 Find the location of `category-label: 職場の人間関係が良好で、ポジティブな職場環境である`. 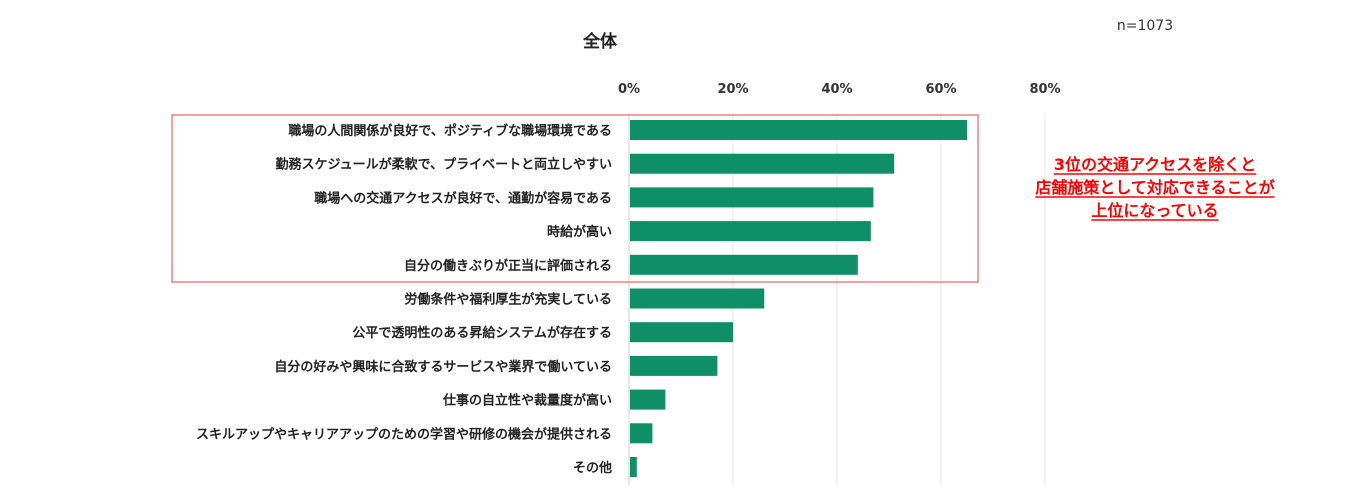

category-label: 職場の人間関係が良好で、ポジティブな職場環境である is located at coordinates (450, 131).